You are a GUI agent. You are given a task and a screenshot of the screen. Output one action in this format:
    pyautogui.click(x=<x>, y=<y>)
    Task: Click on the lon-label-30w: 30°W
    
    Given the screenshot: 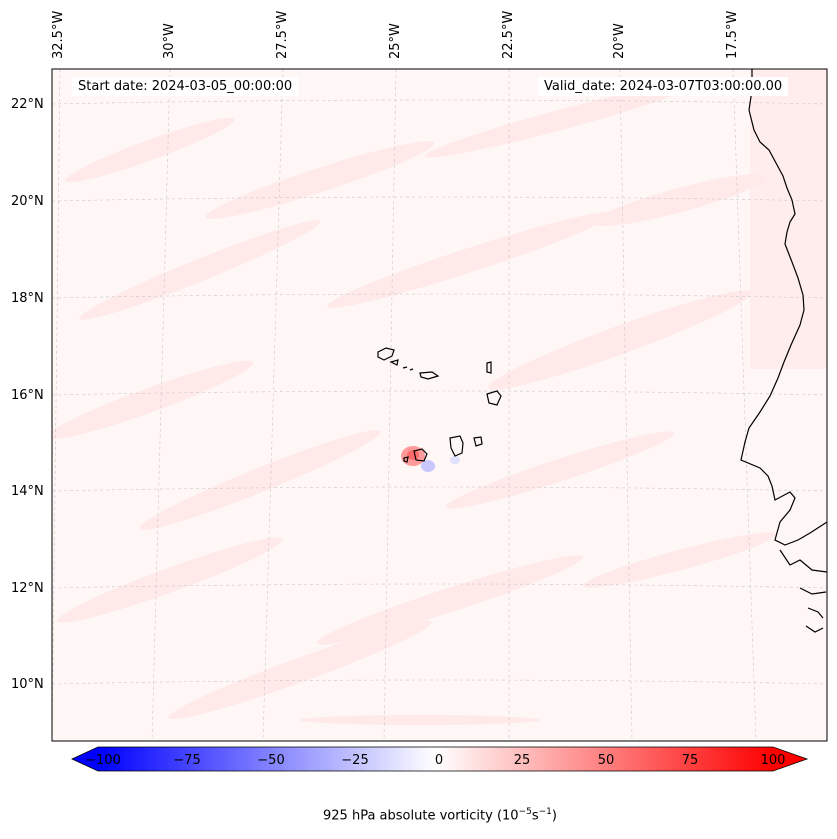 What is the action you would take?
    pyautogui.click(x=169, y=41)
    